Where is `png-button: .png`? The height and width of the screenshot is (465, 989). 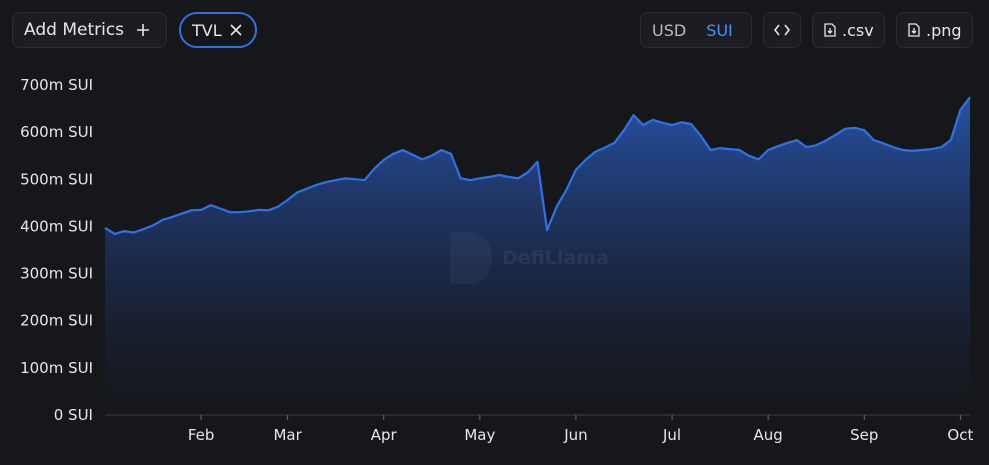
png-button: .png is located at coordinates (934, 30).